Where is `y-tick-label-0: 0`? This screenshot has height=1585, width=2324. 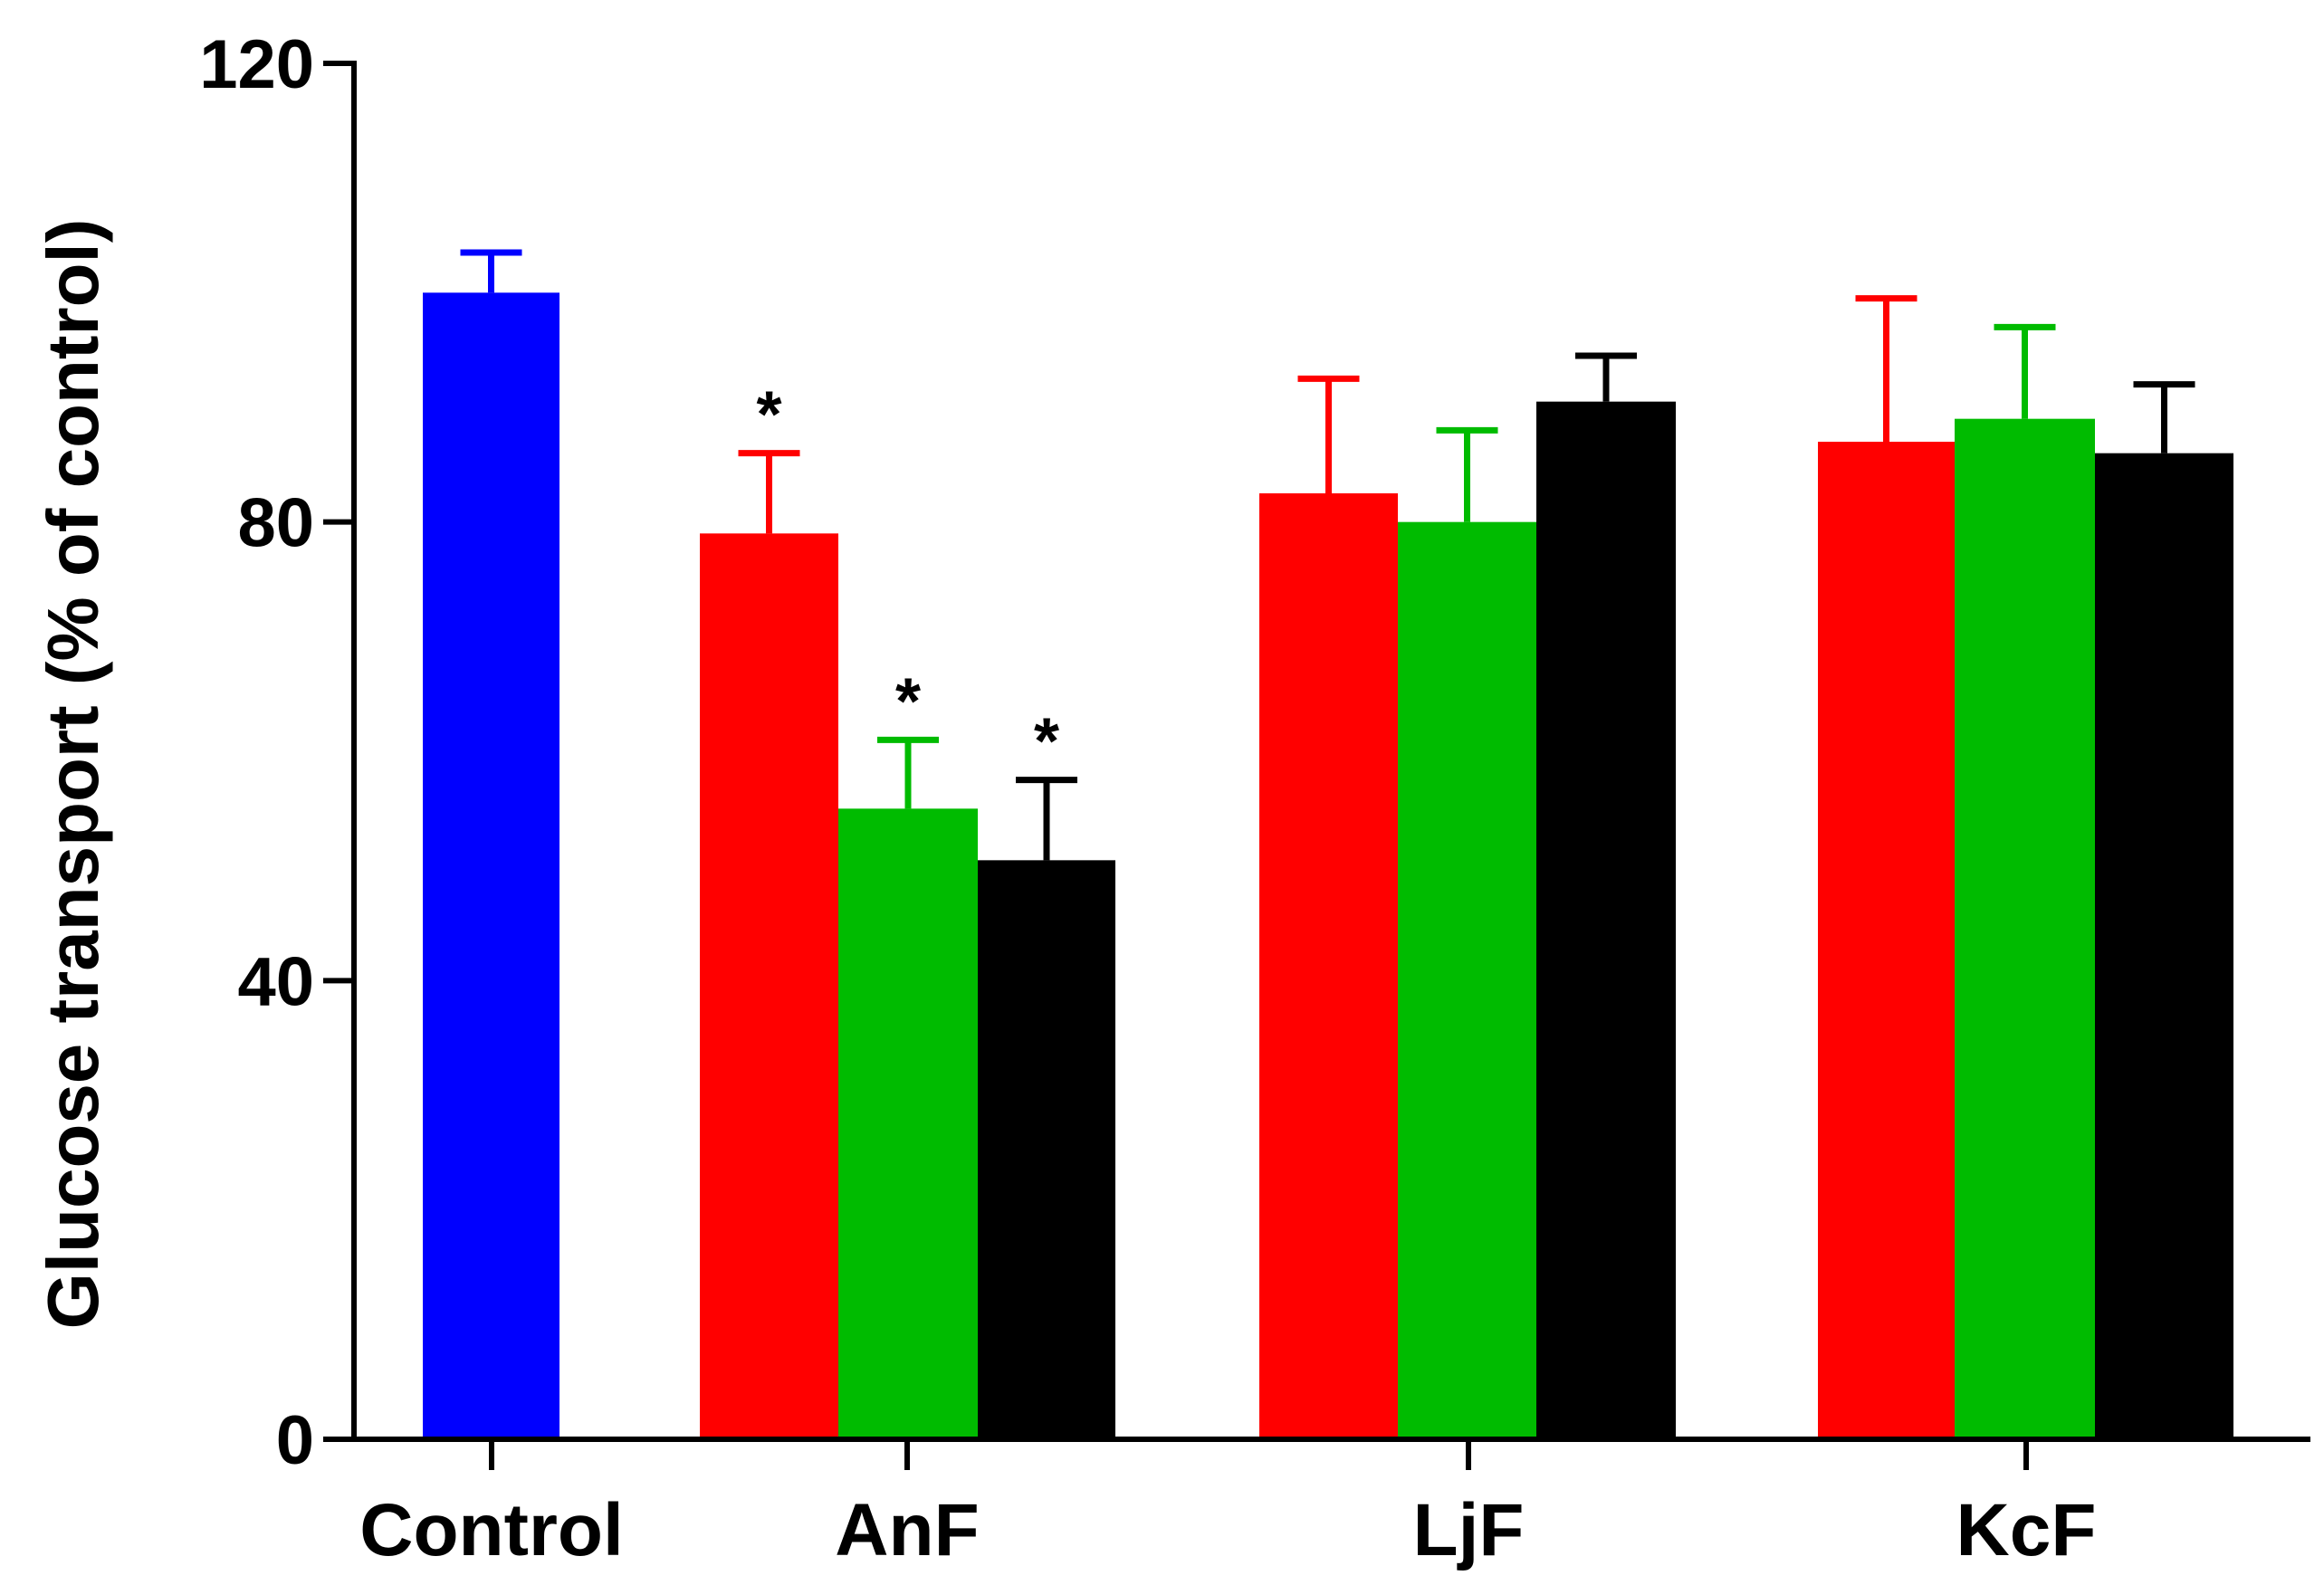
y-tick-label-0: 0 is located at coordinates (295, 1441).